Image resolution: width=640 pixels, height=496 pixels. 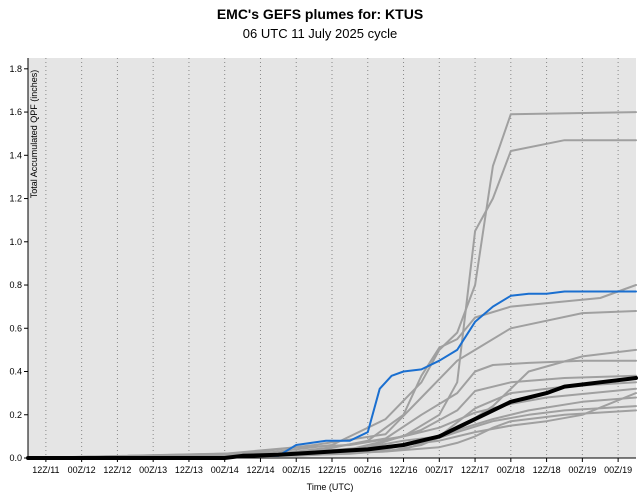 What do you see at coordinates (260, 470) in the screenshot?
I see `x-tick-label: 12Z/14` at bounding box center [260, 470].